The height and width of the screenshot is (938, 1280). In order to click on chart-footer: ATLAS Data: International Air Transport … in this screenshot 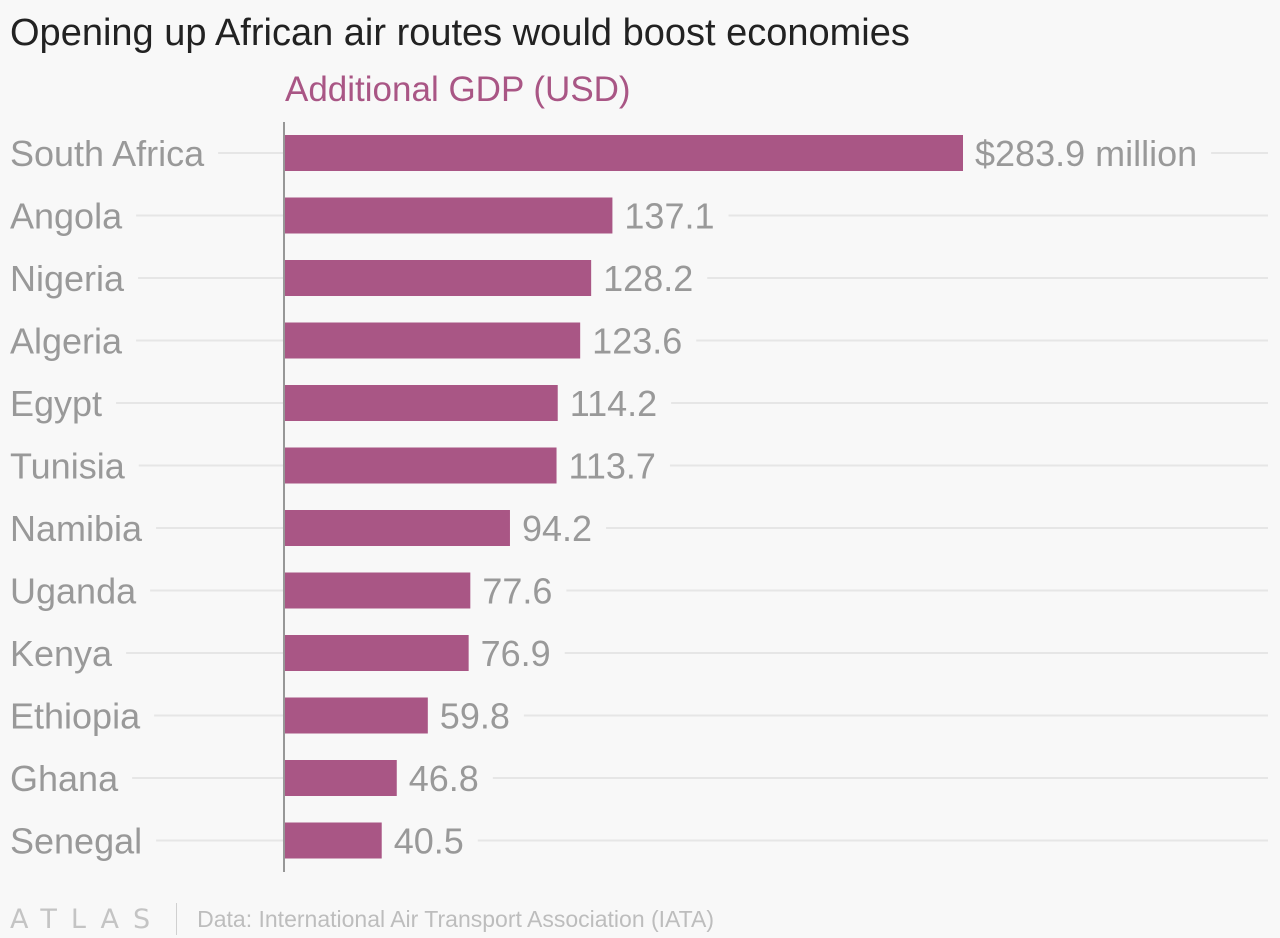, I will do `click(362, 919)`.